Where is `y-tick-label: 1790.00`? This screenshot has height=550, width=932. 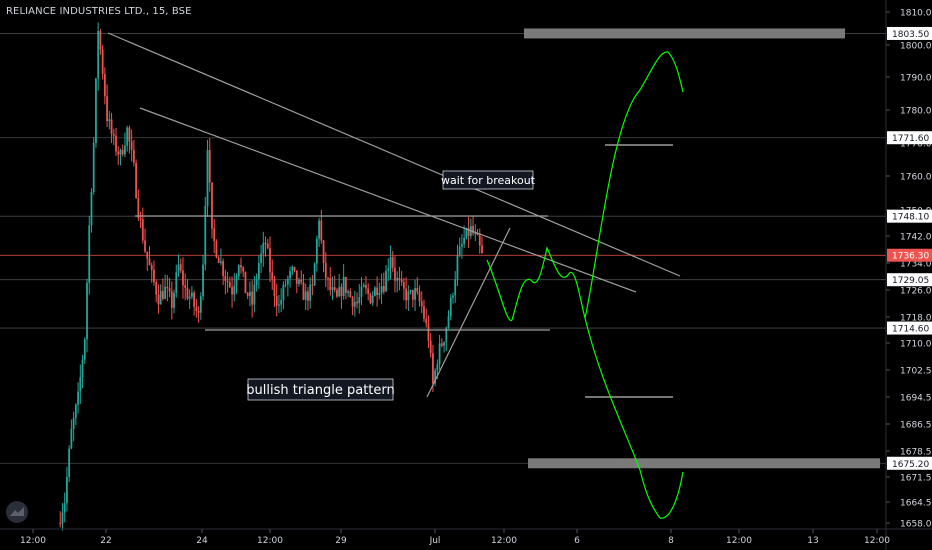
y-tick-label: 1790.00 is located at coordinates (916, 79).